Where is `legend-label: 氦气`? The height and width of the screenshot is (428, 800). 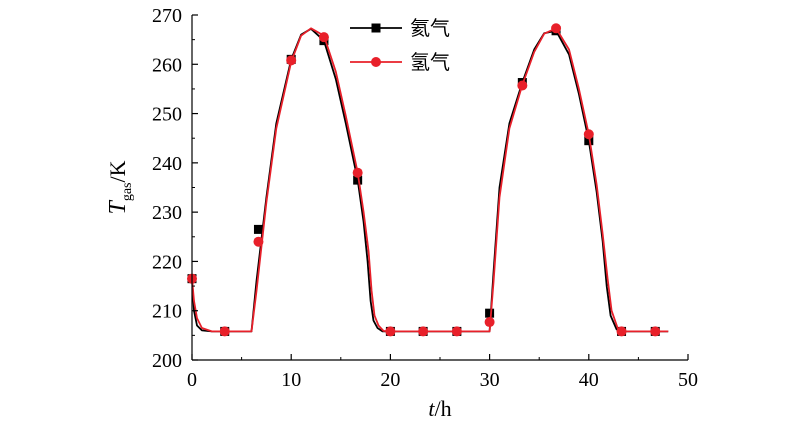
legend-label: 氦气 is located at coordinates (430, 28).